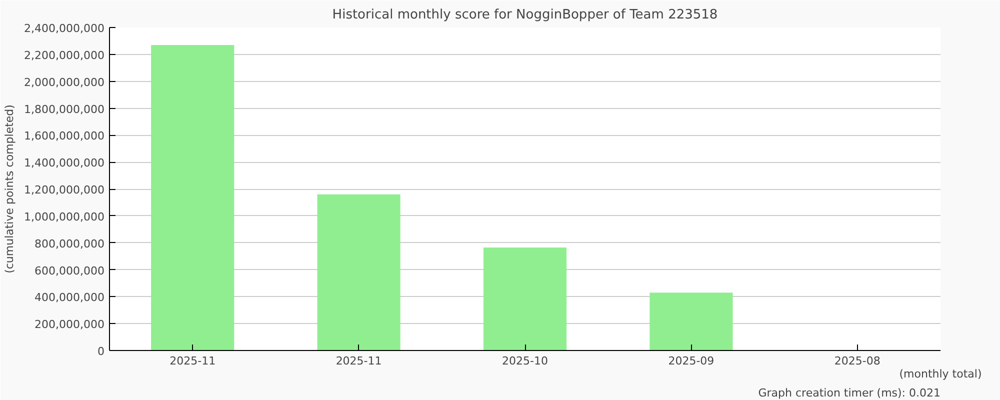  I want to click on x-tick-label: 2025-09, so click(691, 361).